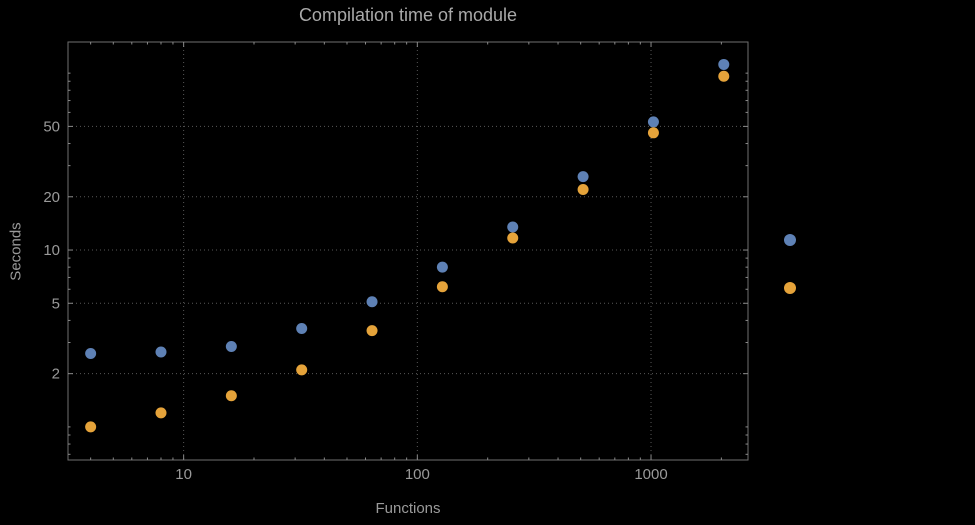 This screenshot has height=525, width=975. What do you see at coordinates (650, 474) in the screenshot?
I see `svg-text: 1000` at bounding box center [650, 474].